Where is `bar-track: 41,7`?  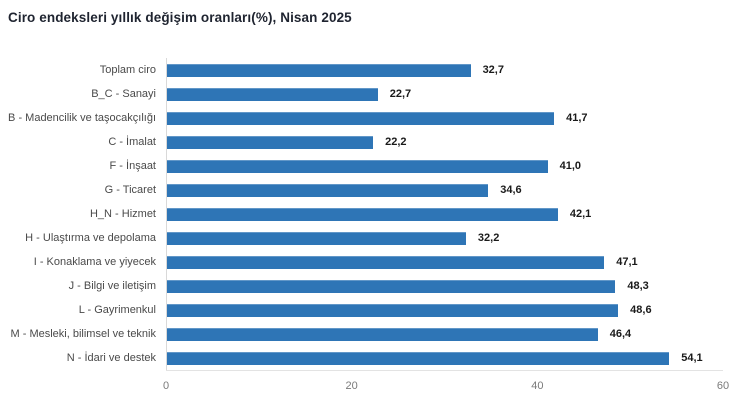 bar-track: 41,7 is located at coordinates (445, 118).